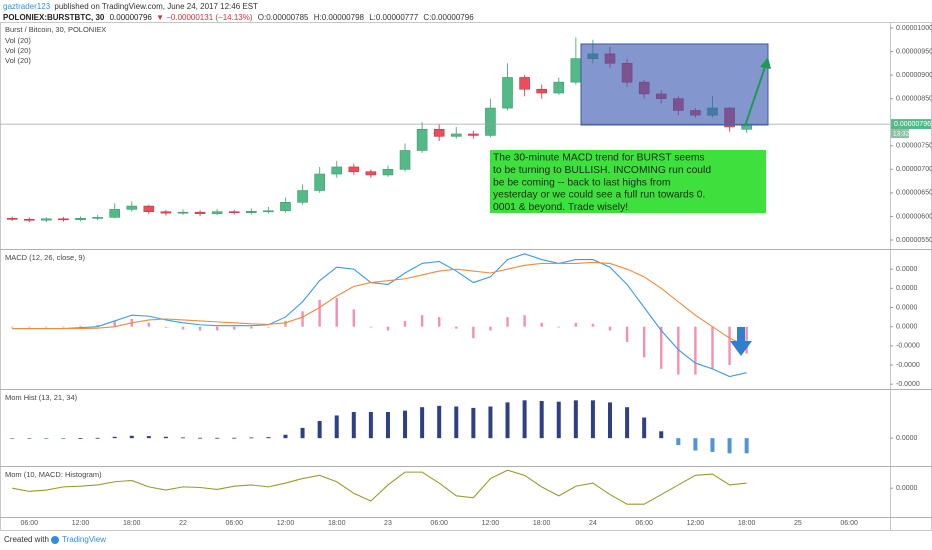 The image size is (932, 550). Describe the element at coordinates (461, 423) in the screenshot. I see `pane: 0.0000 Mom Hist (13, 21, 34)` at that location.